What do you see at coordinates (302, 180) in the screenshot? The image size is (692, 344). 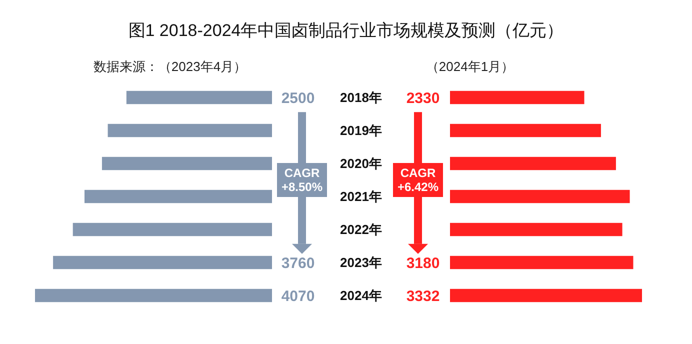 I see `text: CAGR +8.50%` at bounding box center [302, 180].